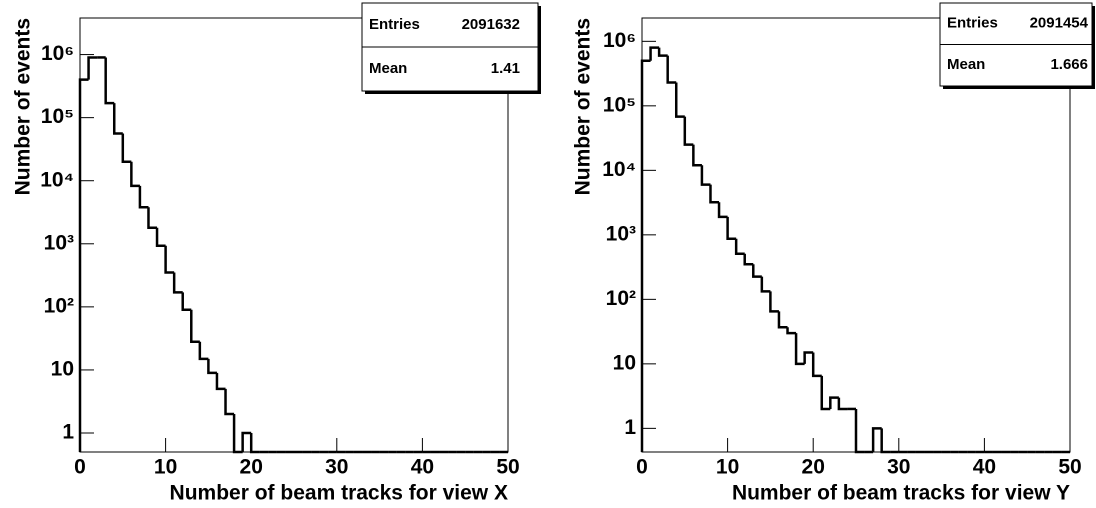 The image size is (1096, 508). What do you see at coordinates (339, 493) in the screenshot?
I see `x-axis-title: Number of beam tracks for view X` at bounding box center [339, 493].